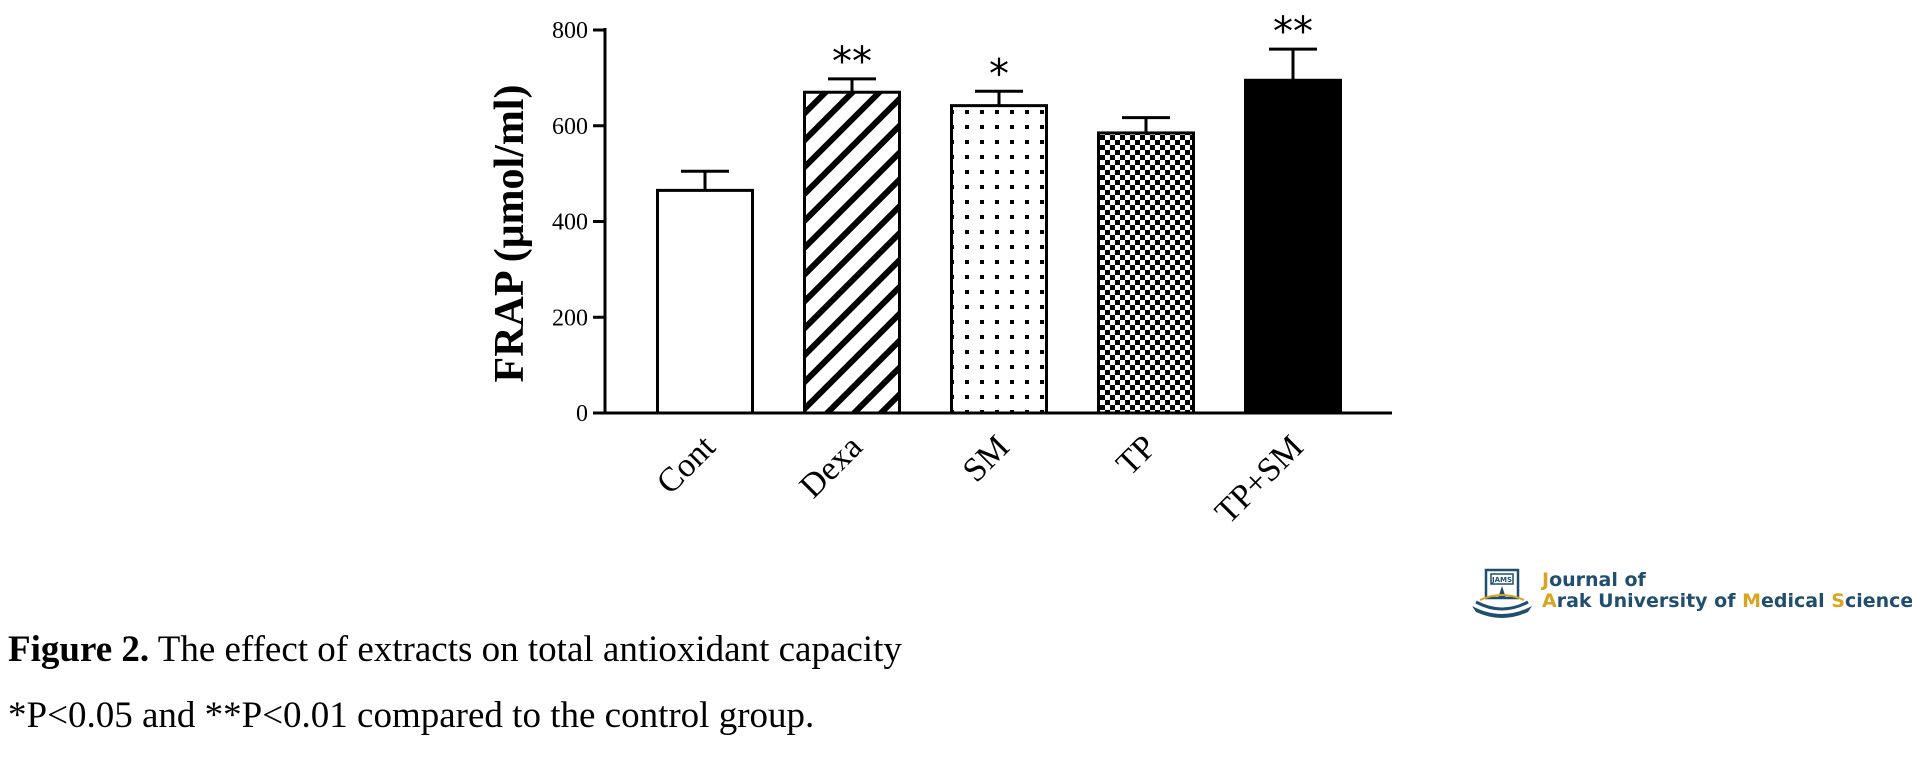  I want to click on logo-letter-a: A, so click(1549, 601).